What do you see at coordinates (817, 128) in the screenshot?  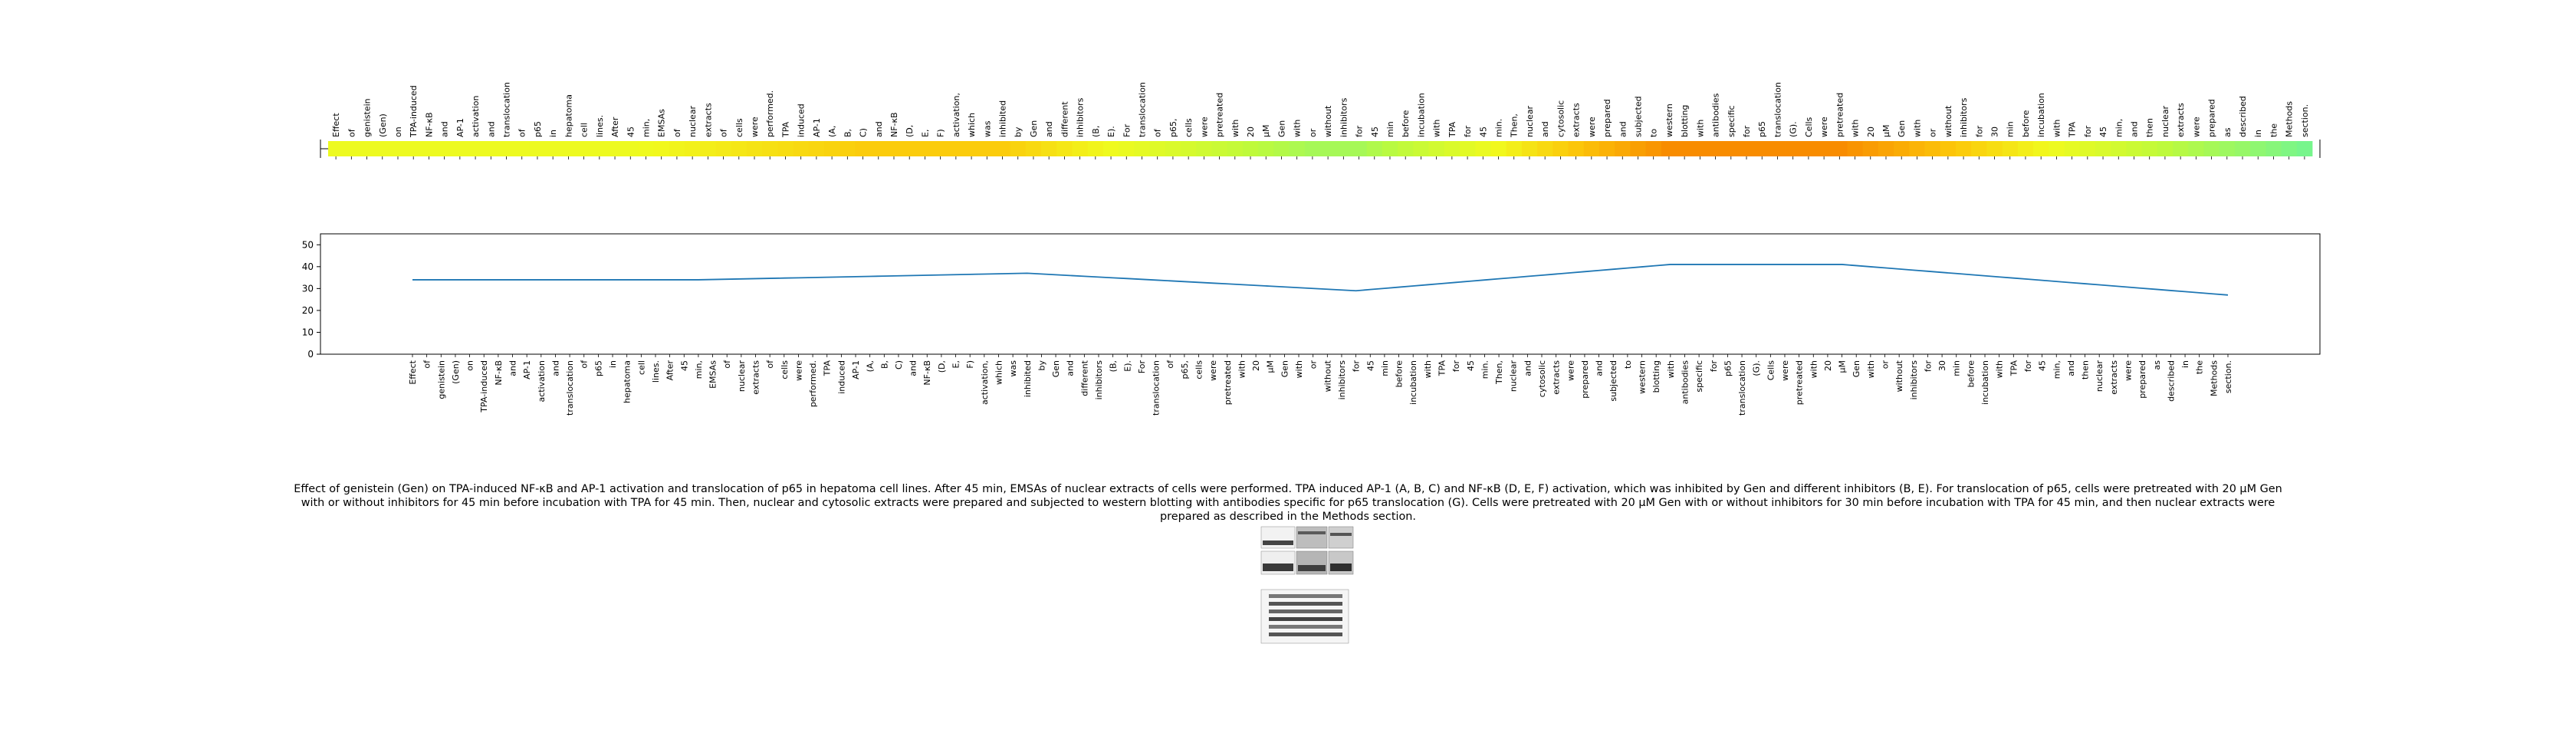 I see `heatmap-token-label: AP-1` at bounding box center [817, 128].